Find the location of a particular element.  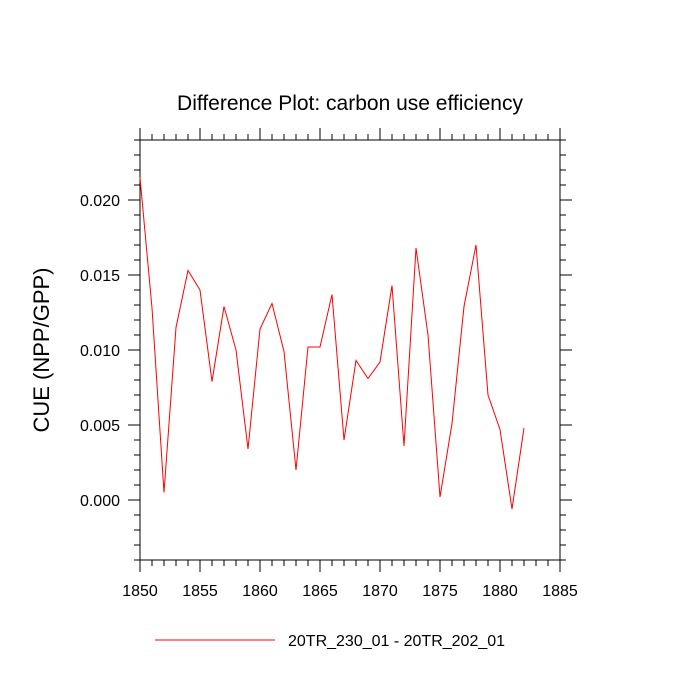

x-tick-label: 1865 is located at coordinates (320, 591).